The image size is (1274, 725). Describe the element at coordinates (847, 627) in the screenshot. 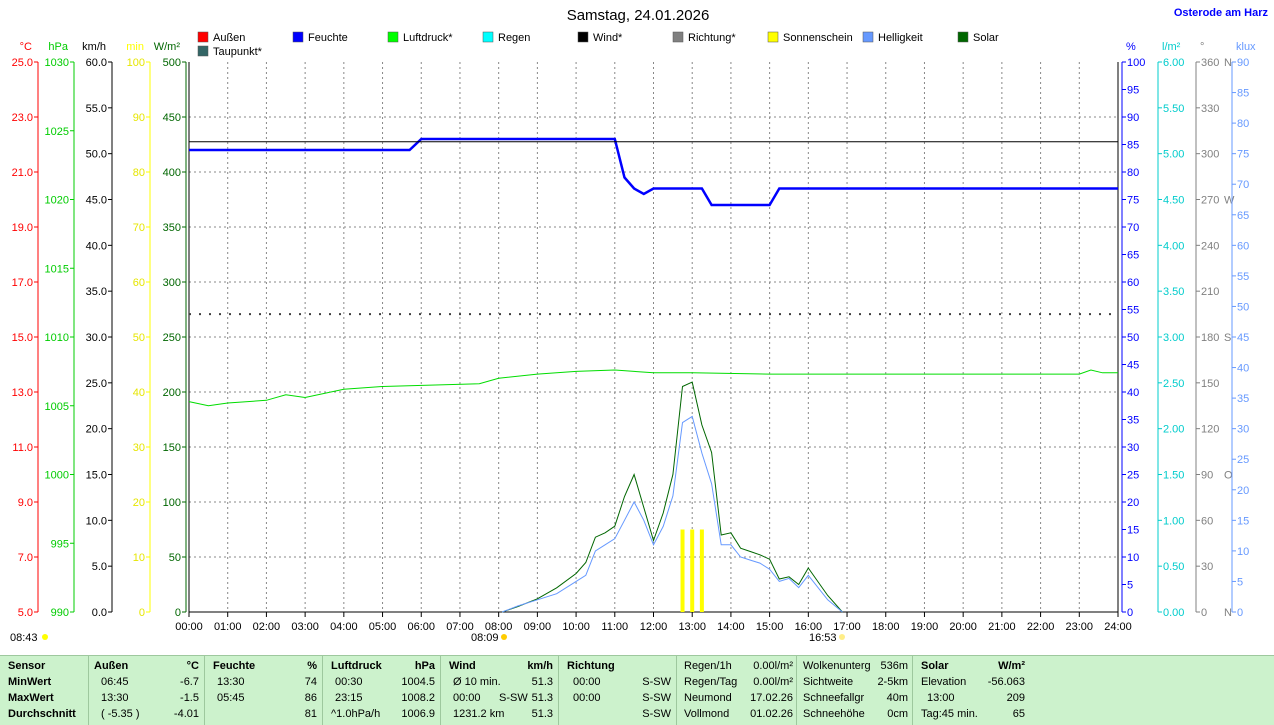

I see `x-tick-label: 17:00` at that location.